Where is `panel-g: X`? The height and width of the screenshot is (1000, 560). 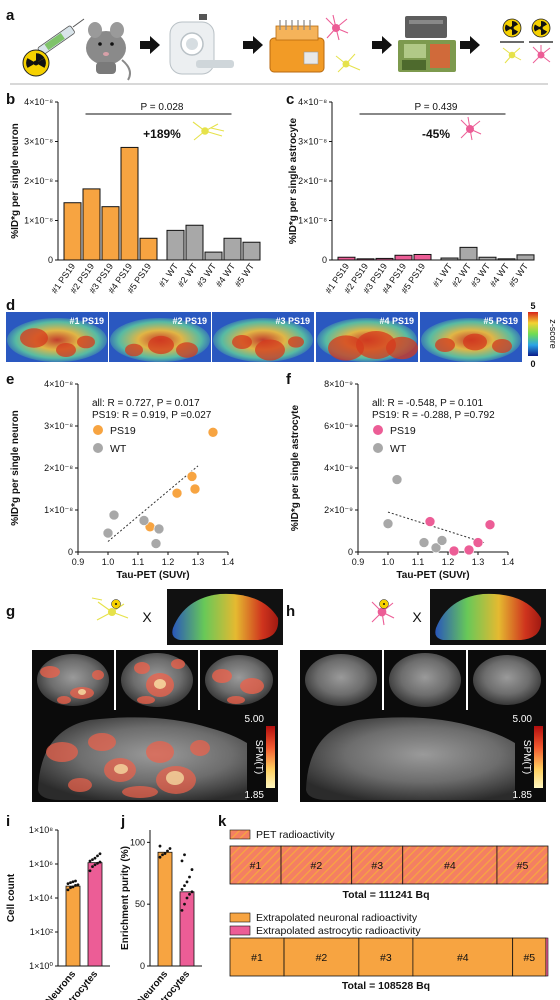 panel-g: X is located at coordinates (157, 695).